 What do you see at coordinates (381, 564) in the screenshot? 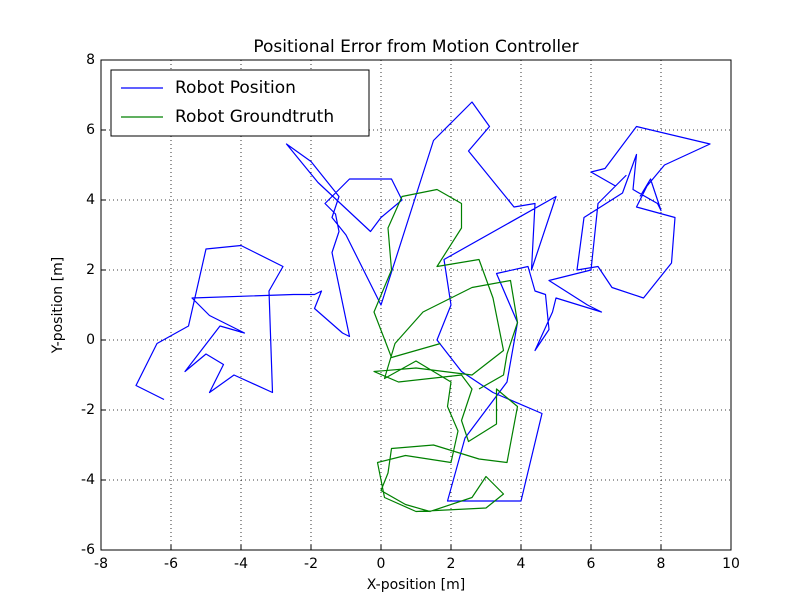
I see `x-tick-label: 0` at bounding box center [381, 564].